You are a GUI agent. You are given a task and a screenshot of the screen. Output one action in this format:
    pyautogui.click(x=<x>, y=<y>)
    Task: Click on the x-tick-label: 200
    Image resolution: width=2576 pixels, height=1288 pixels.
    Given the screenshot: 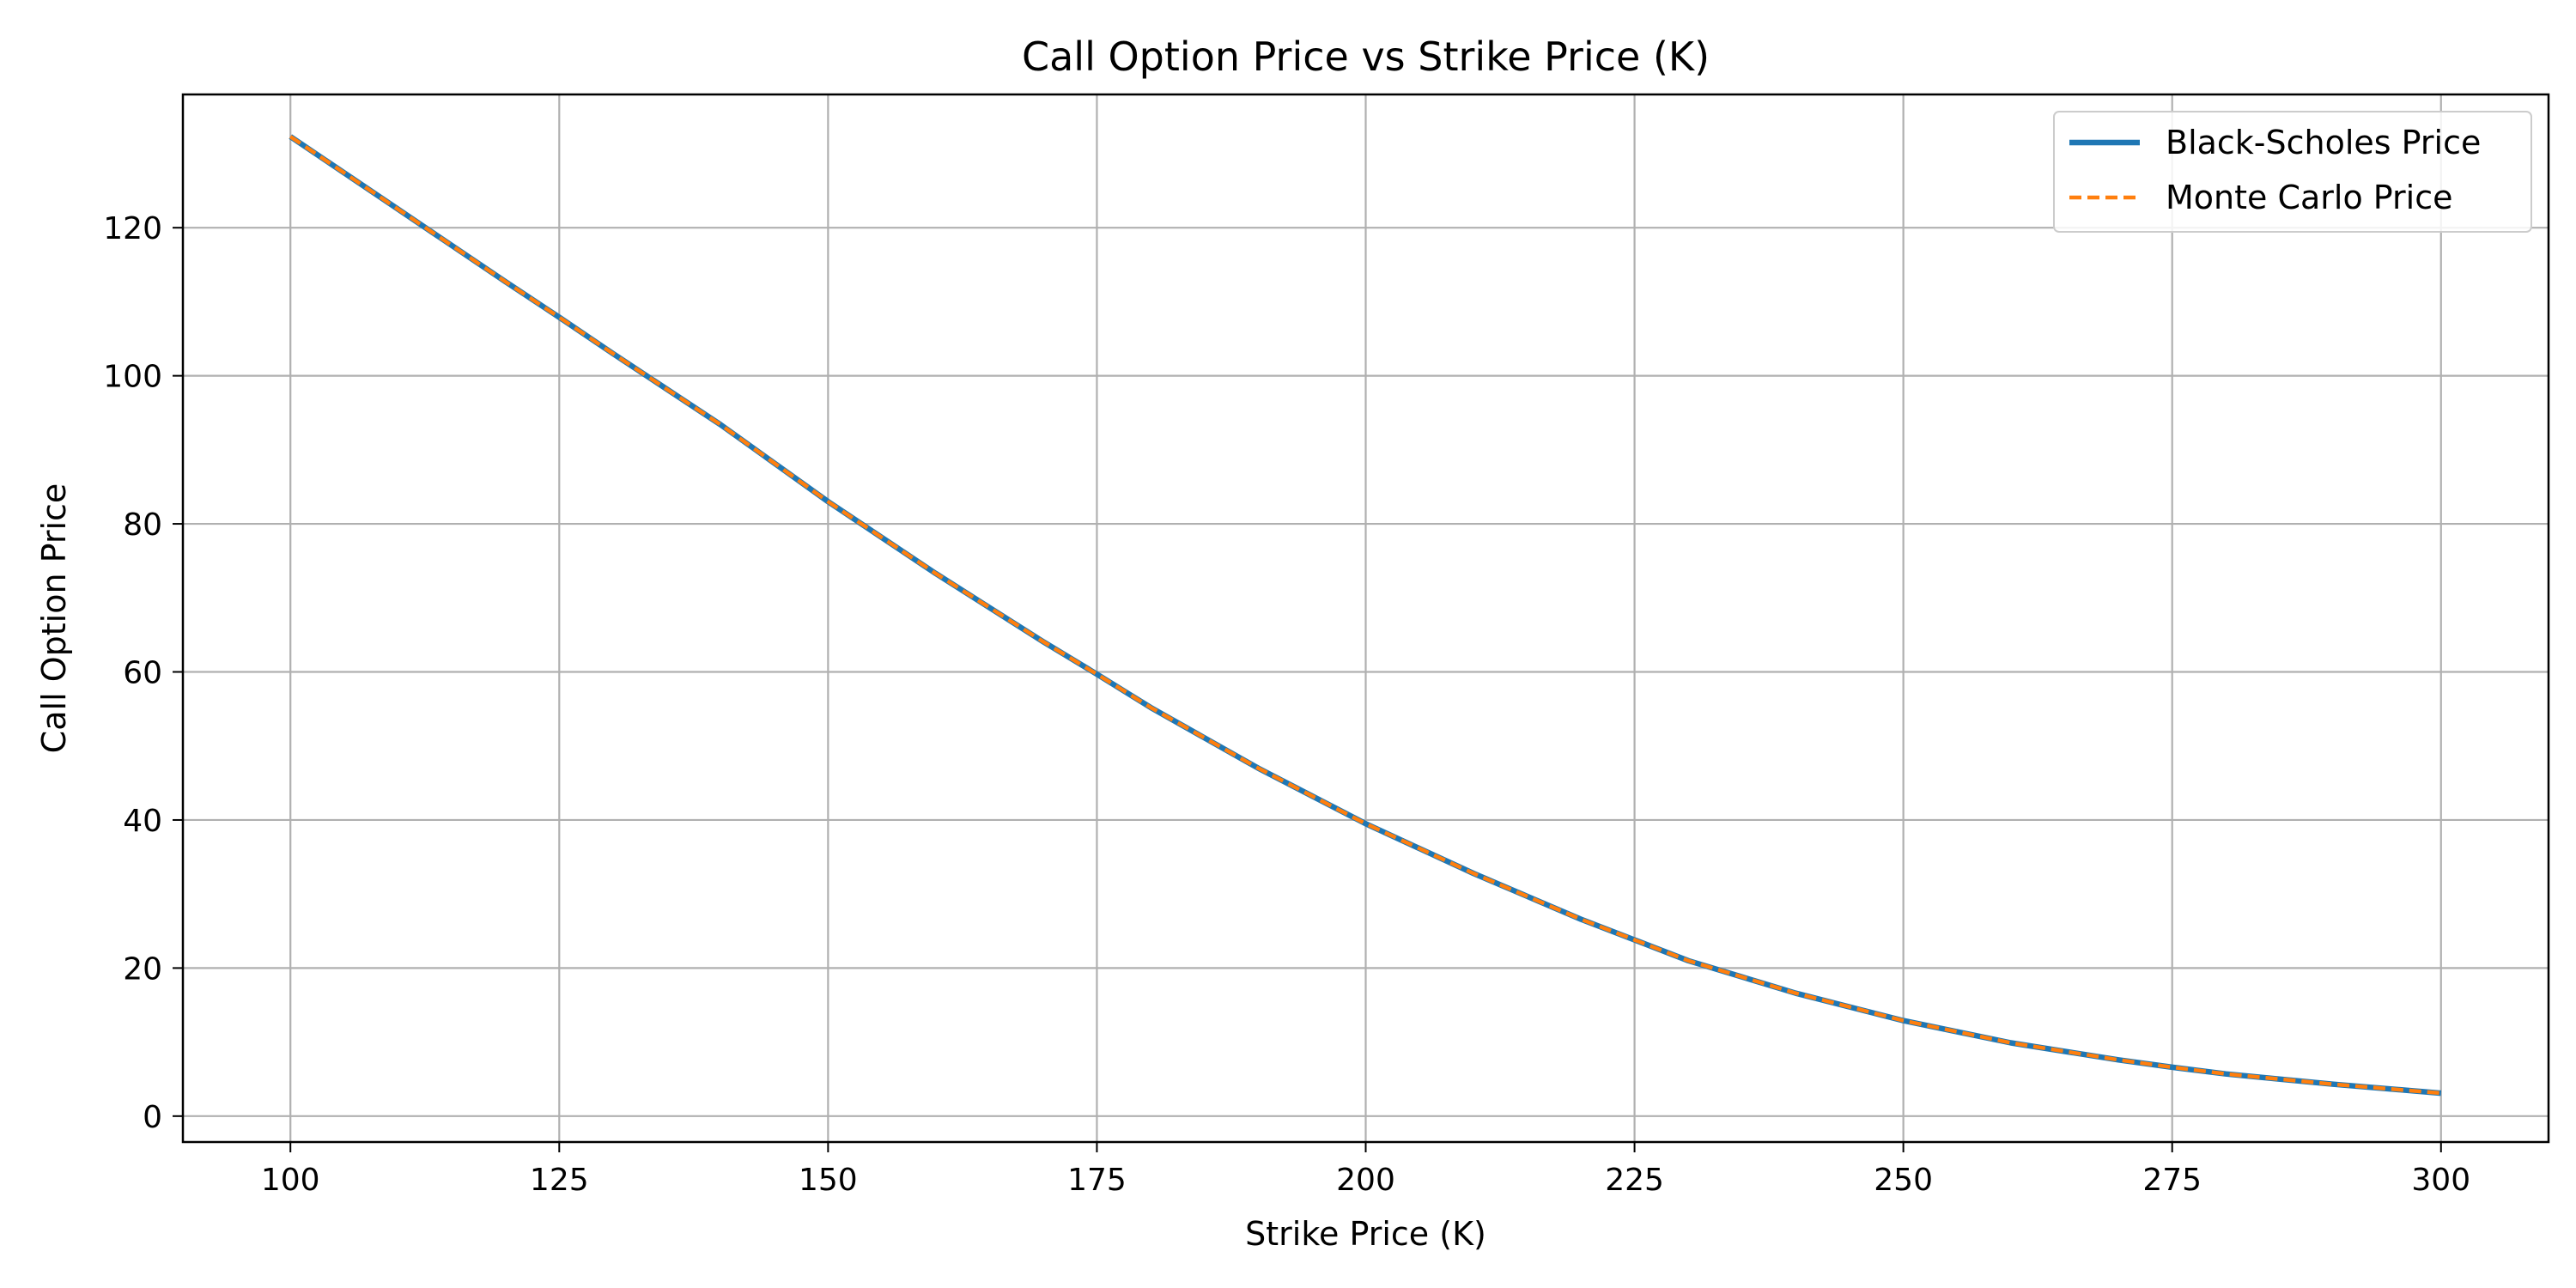 What is the action you would take?
    pyautogui.click(x=1365, y=1180)
    